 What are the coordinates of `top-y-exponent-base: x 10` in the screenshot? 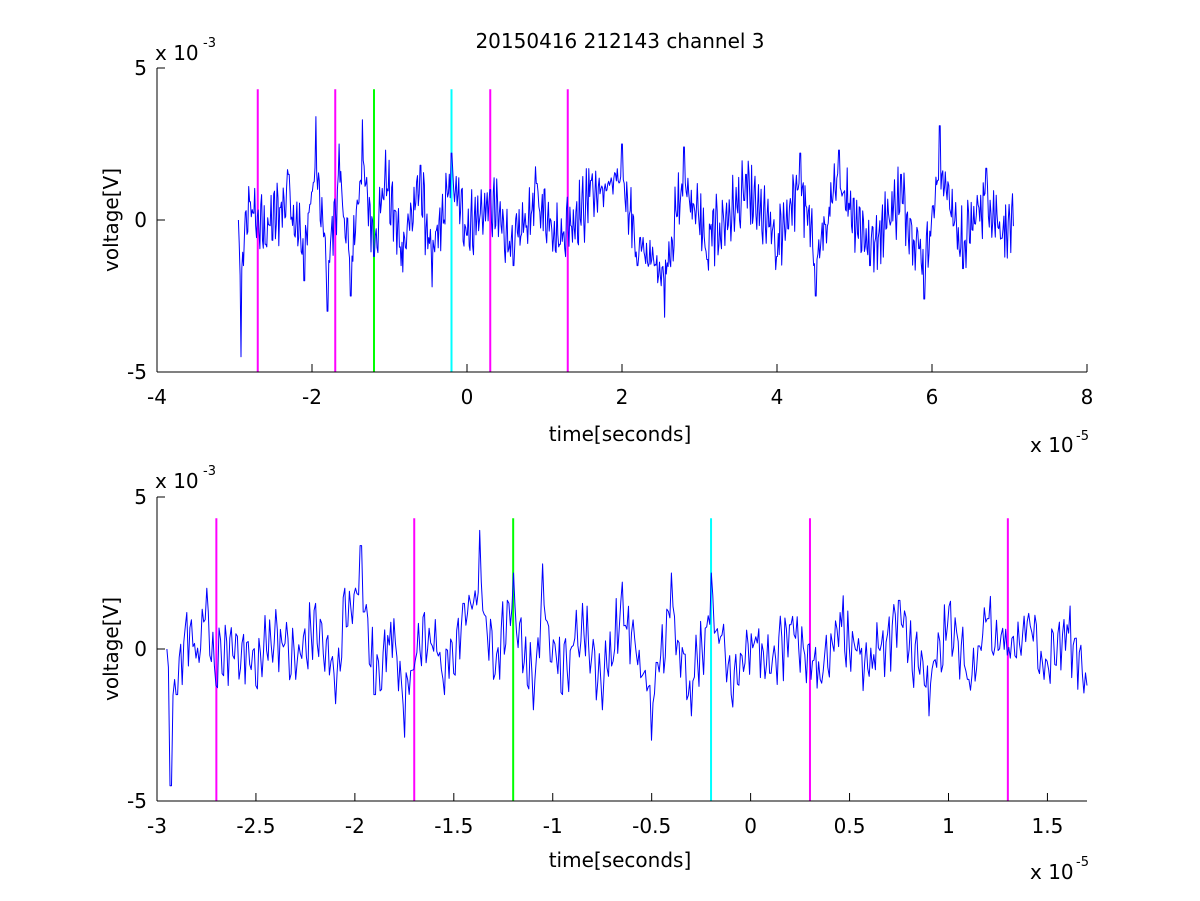 It's located at (177, 53).